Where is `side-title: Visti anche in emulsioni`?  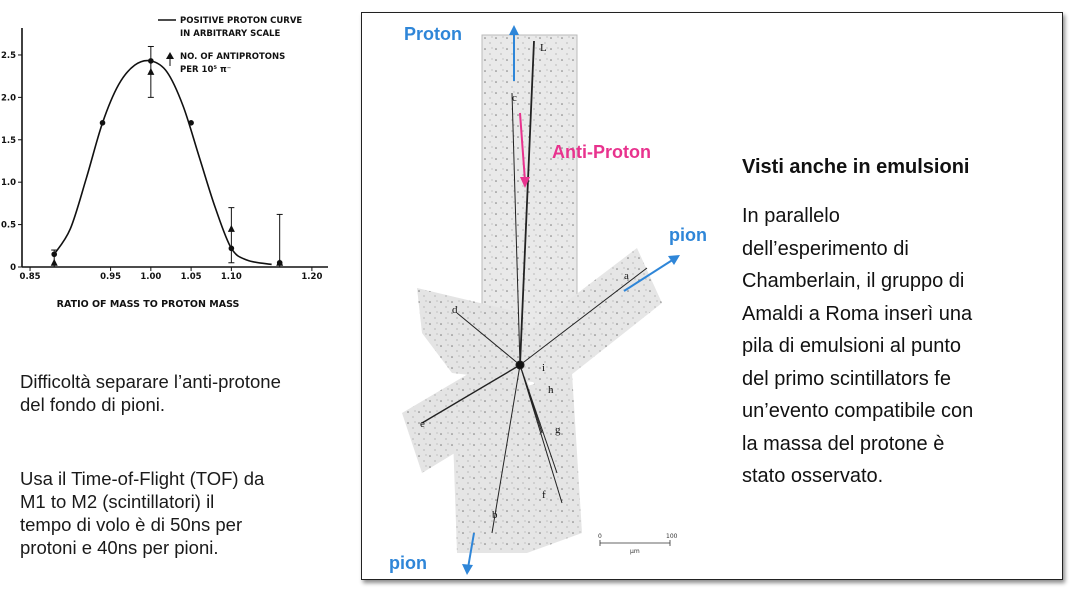 side-title: Visti anche in emulsioni is located at coordinates (856, 167).